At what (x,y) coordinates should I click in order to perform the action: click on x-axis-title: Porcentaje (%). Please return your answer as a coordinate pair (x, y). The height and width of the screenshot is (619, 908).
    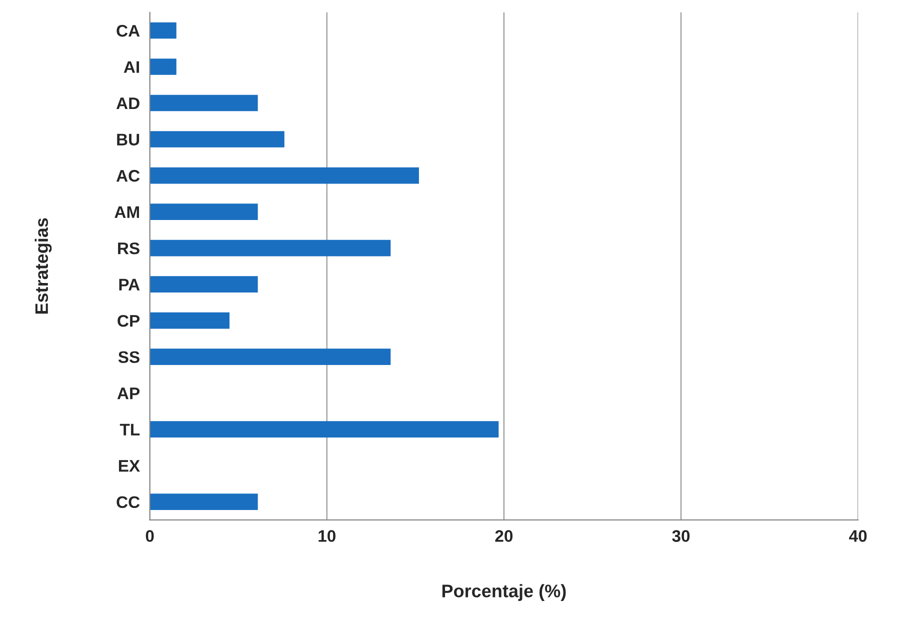
    Looking at the image, I should click on (504, 592).